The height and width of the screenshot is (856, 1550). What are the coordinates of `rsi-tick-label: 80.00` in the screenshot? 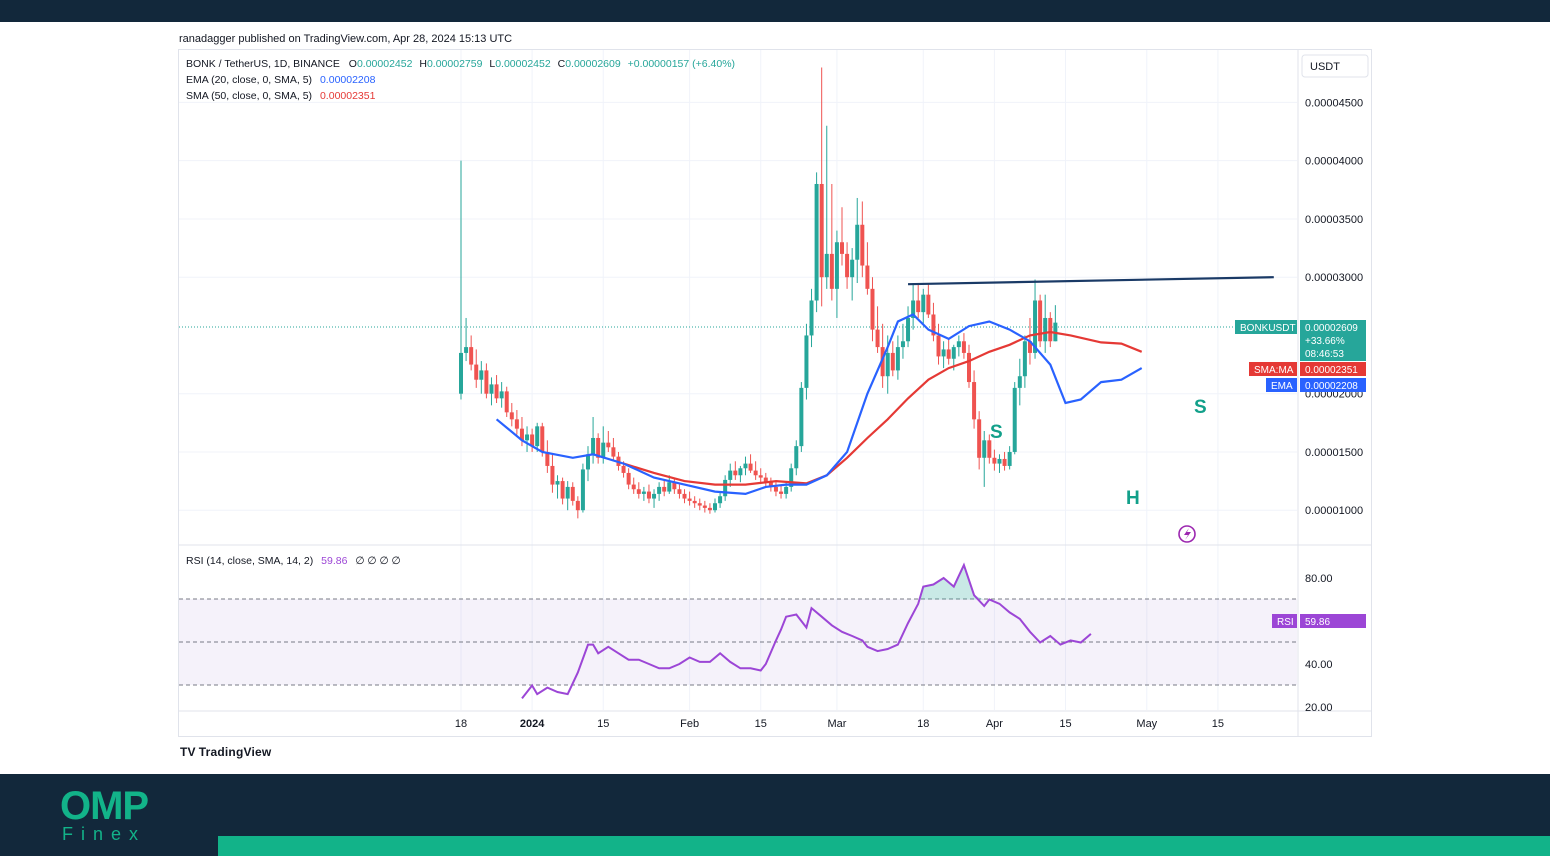 It's located at (1319, 579).